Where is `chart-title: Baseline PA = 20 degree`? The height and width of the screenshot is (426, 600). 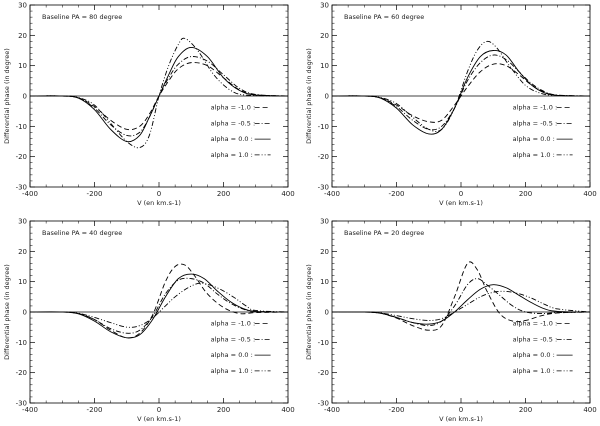
chart-title: Baseline PA = 20 degree is located at coordinates (384, 233).